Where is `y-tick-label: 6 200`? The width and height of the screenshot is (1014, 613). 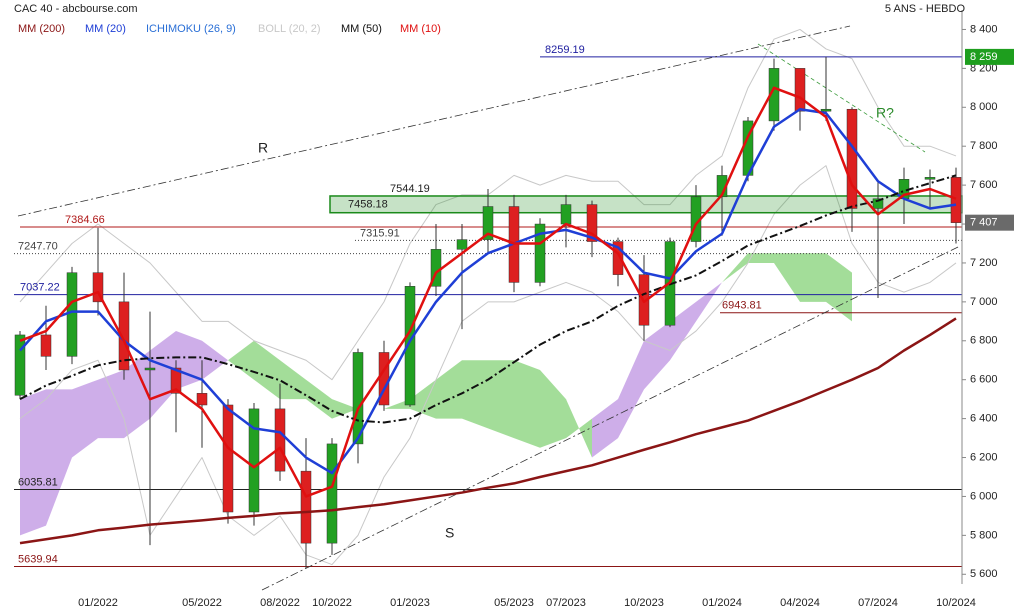
y-tick-label: 6 200 is located at coordinates (984, 457).